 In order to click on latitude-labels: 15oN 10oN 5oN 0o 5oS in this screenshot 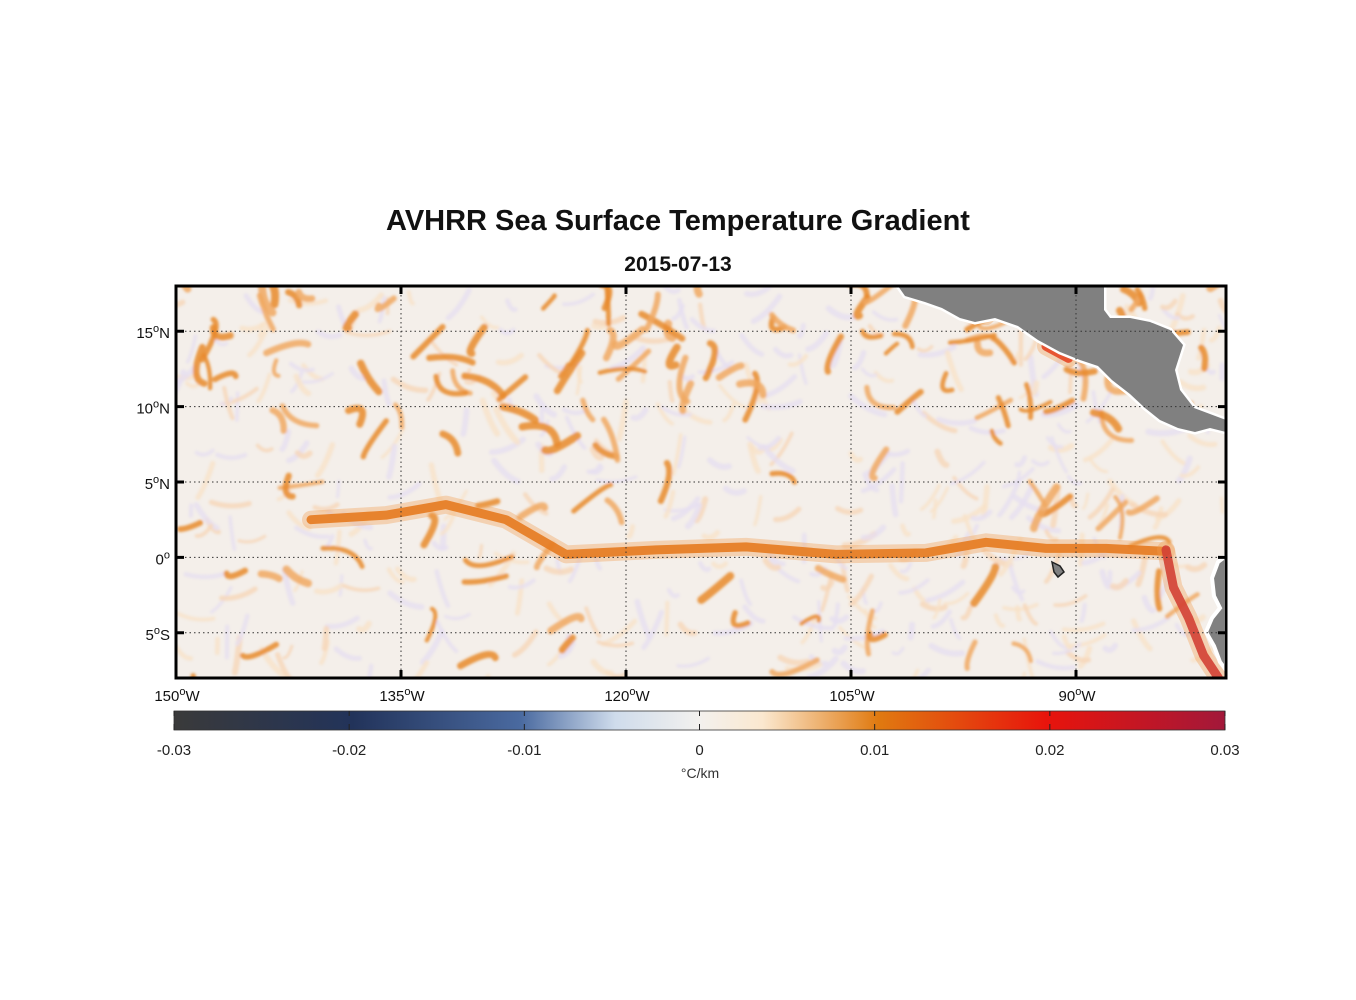, I will do `click(153, 483)`.